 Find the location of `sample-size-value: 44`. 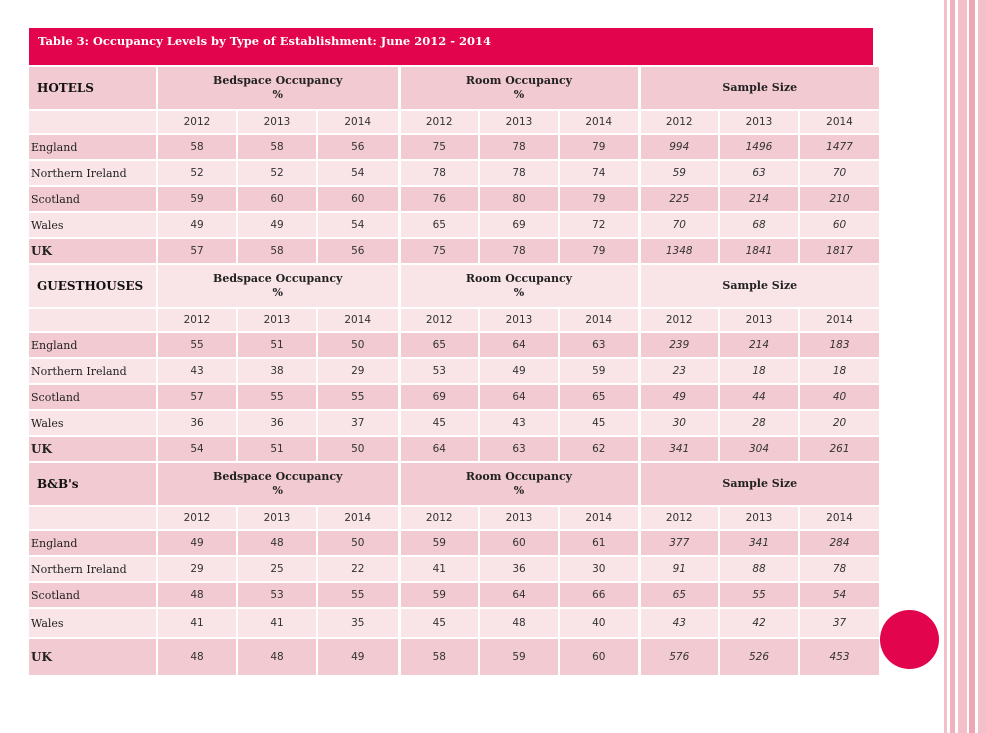

sample-size-value: 44 is located at coordinates (759, 397).